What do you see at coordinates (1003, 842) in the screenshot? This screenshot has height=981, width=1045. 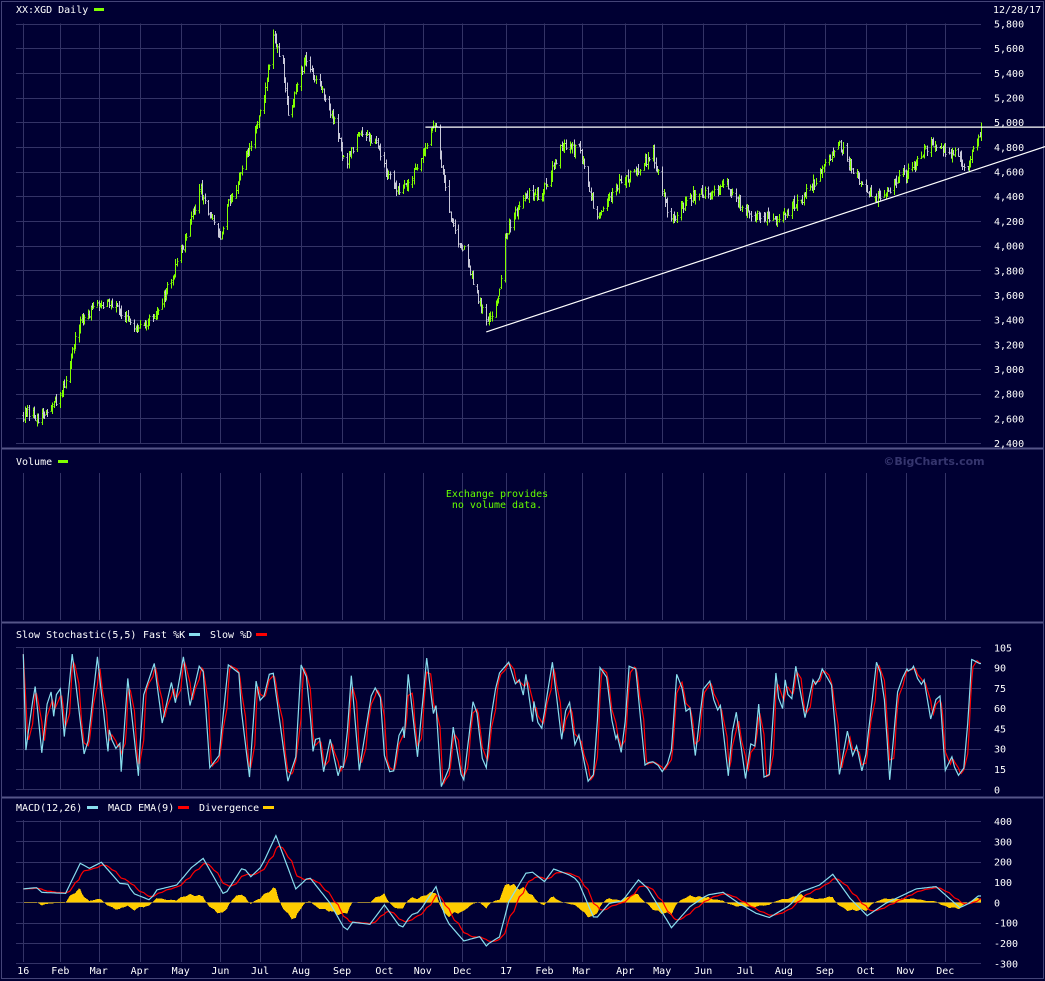 I see `y-tick-label: 300` at bounding box center [1003, 842].